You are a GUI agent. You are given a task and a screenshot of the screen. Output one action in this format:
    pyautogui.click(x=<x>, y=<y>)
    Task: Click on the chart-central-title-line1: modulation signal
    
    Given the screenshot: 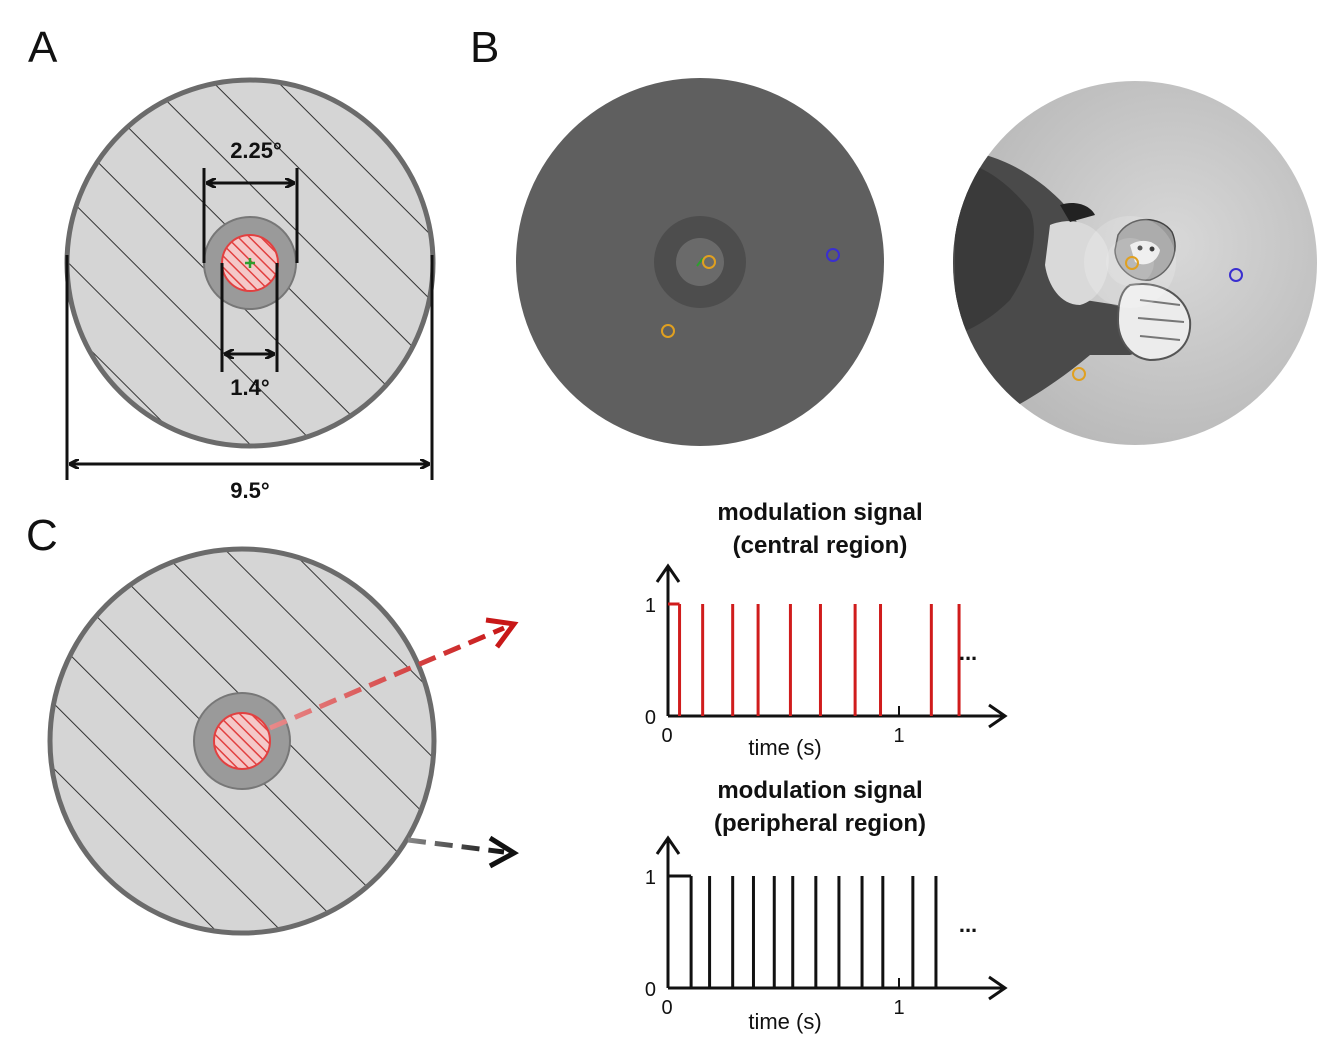 What is the action you would take?
    pyautogui.click(x=819, y=512)
    